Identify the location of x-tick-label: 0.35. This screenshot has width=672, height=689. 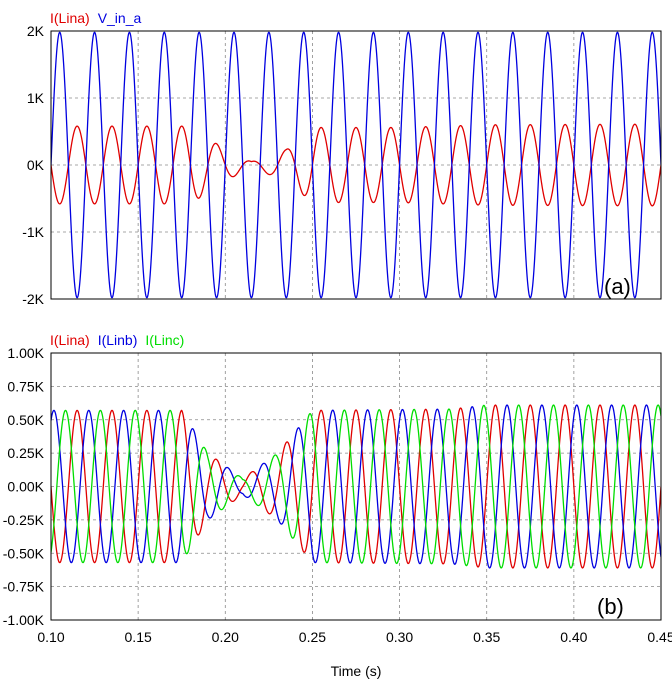
(486, 637).